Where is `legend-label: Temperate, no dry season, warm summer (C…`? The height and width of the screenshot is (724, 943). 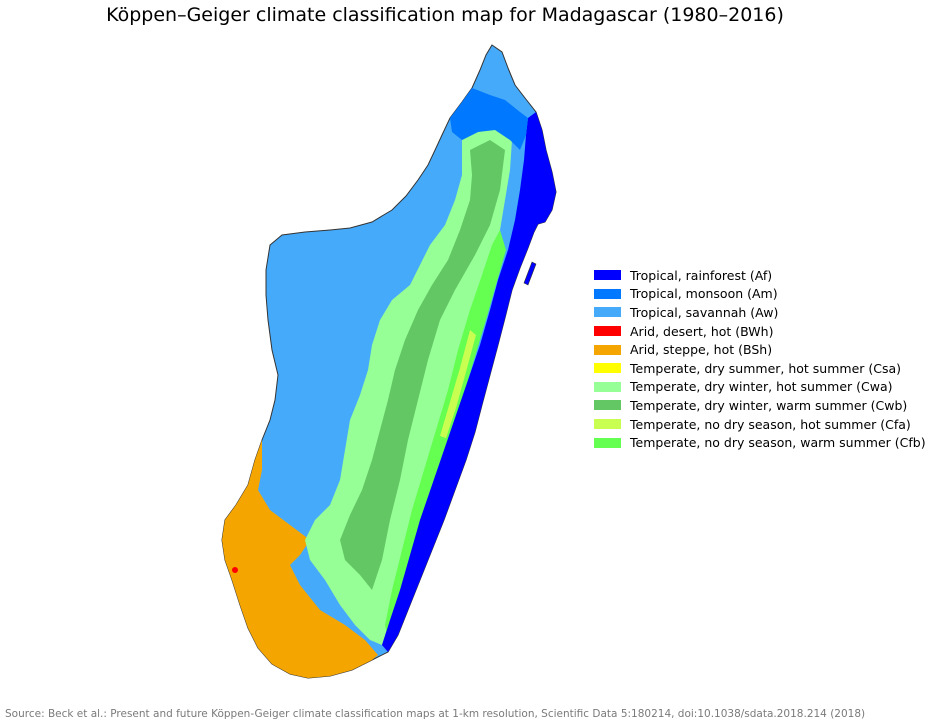
legend-label: Temperate, no dry season, warm summer (C… is located at coordinates (778, 443).